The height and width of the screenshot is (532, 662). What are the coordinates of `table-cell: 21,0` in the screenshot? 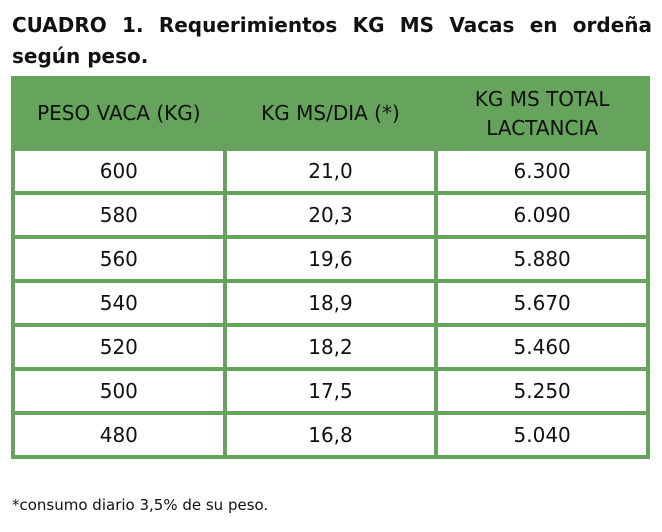 It's located at (330, 171).